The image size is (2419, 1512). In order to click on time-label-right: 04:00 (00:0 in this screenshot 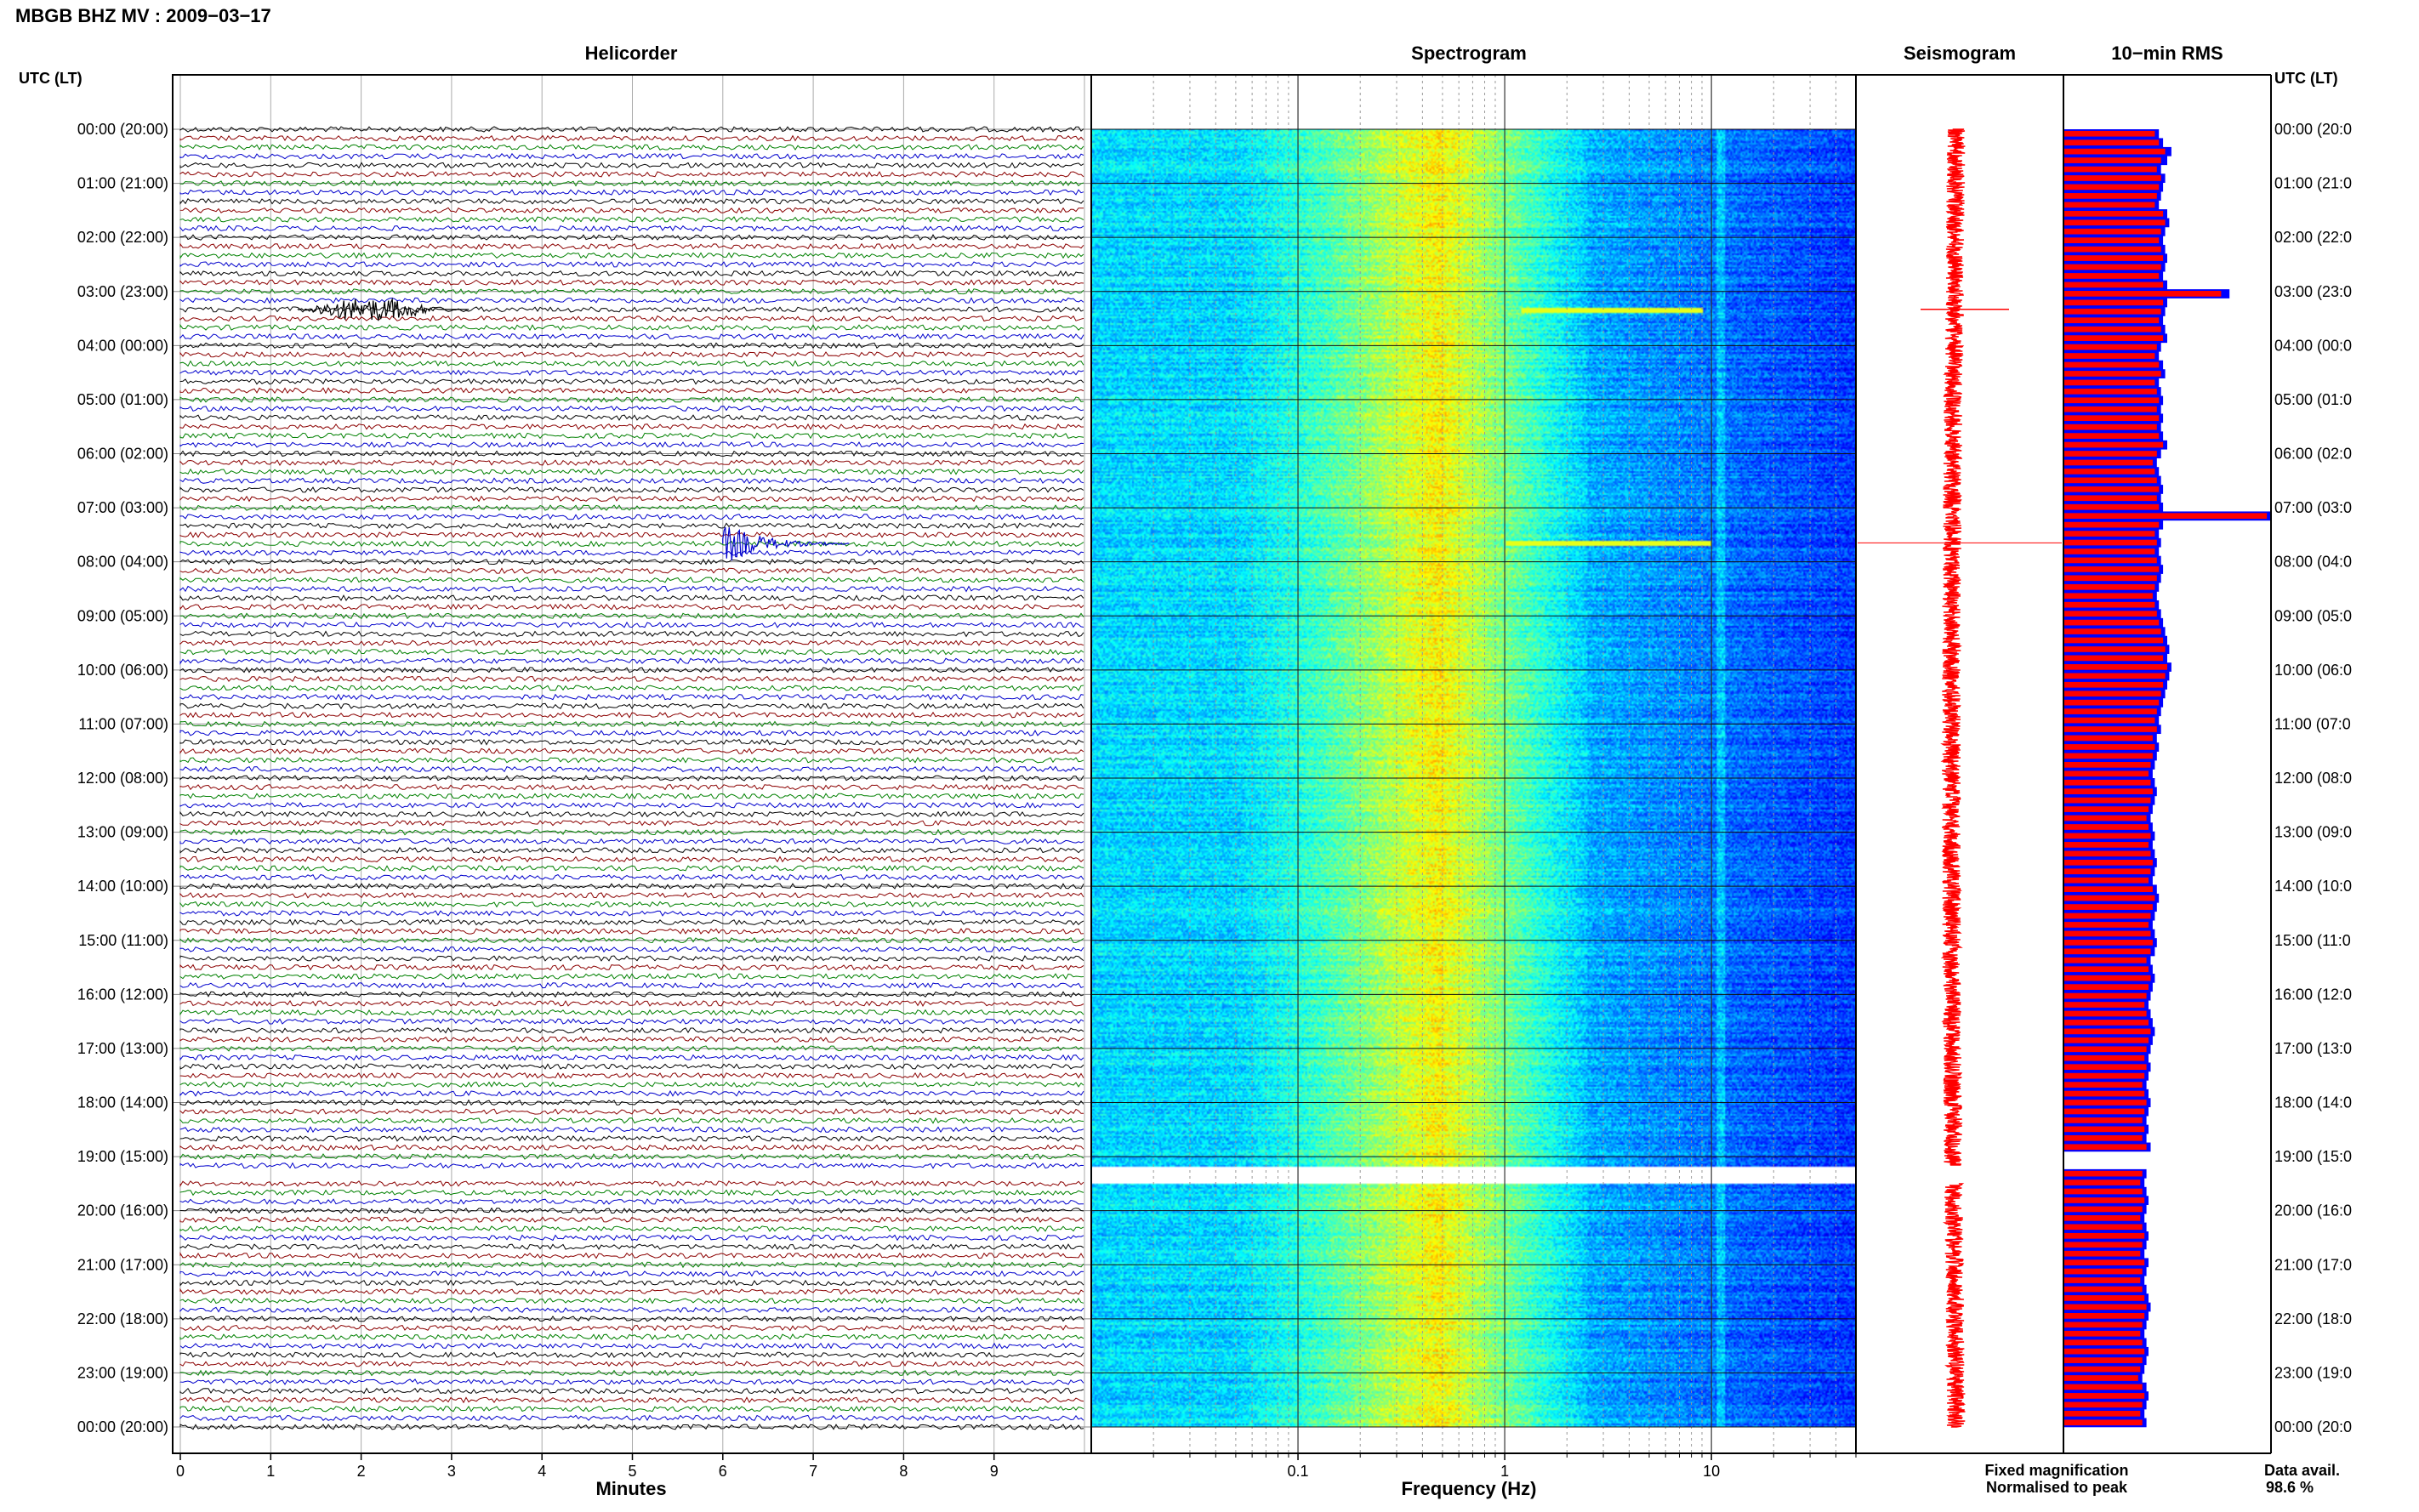, I will do `click(2313, 345)`.